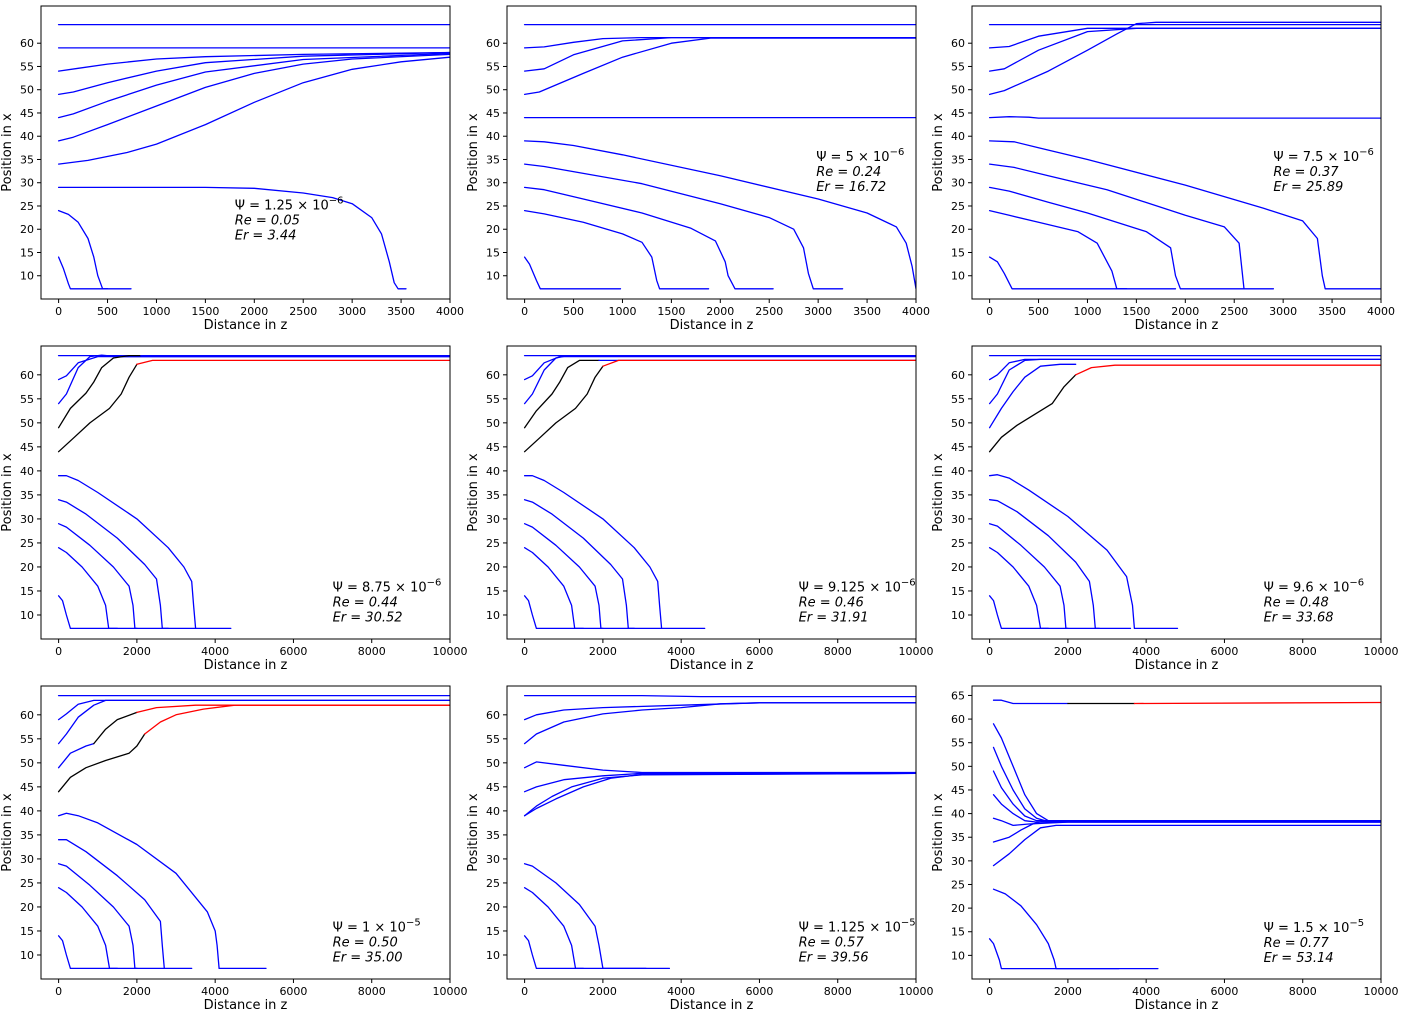 Image resolution: width=1413 pixels, height=1020 pixels. What do you see at coordinates (352, 311) in the screenshot?
I see `x-tick-label: 3000` at bounding box center [352, 311].